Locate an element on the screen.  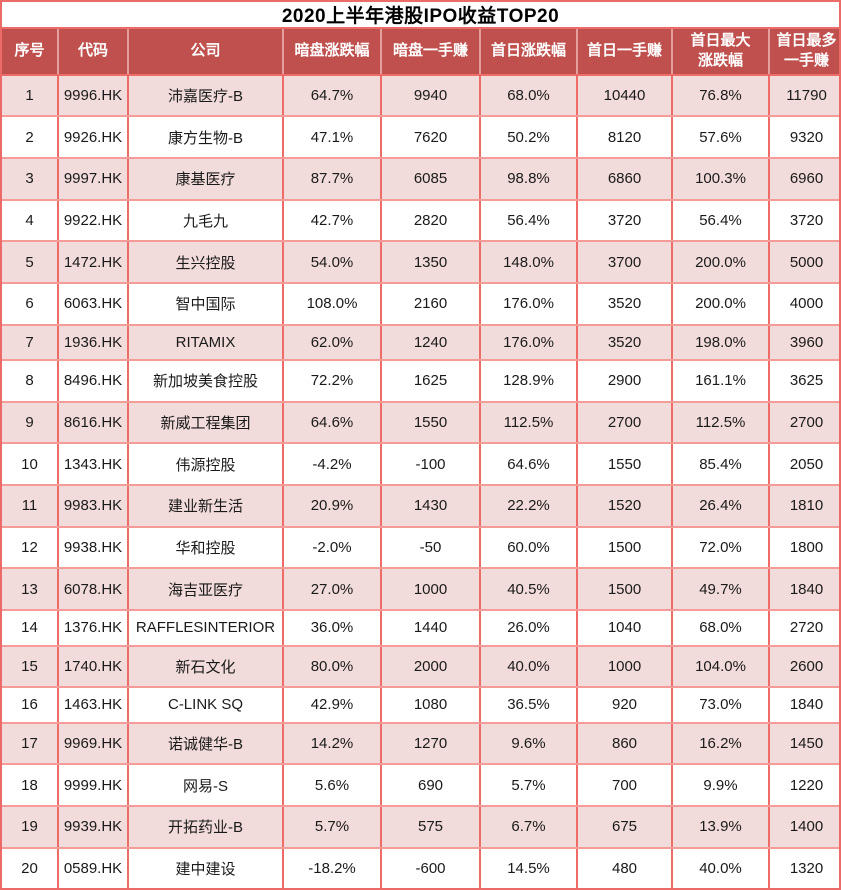
cell-company: RAFFLESINTERIOR is located at coordinates (205, 628).